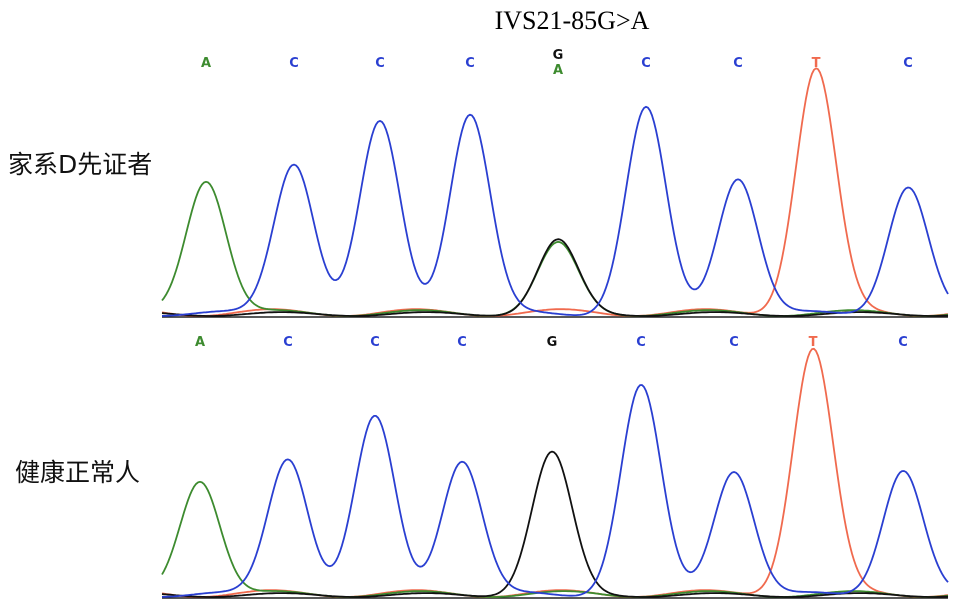  I want to click on row-label-proband: 家系D先证者, so click(80, 164).